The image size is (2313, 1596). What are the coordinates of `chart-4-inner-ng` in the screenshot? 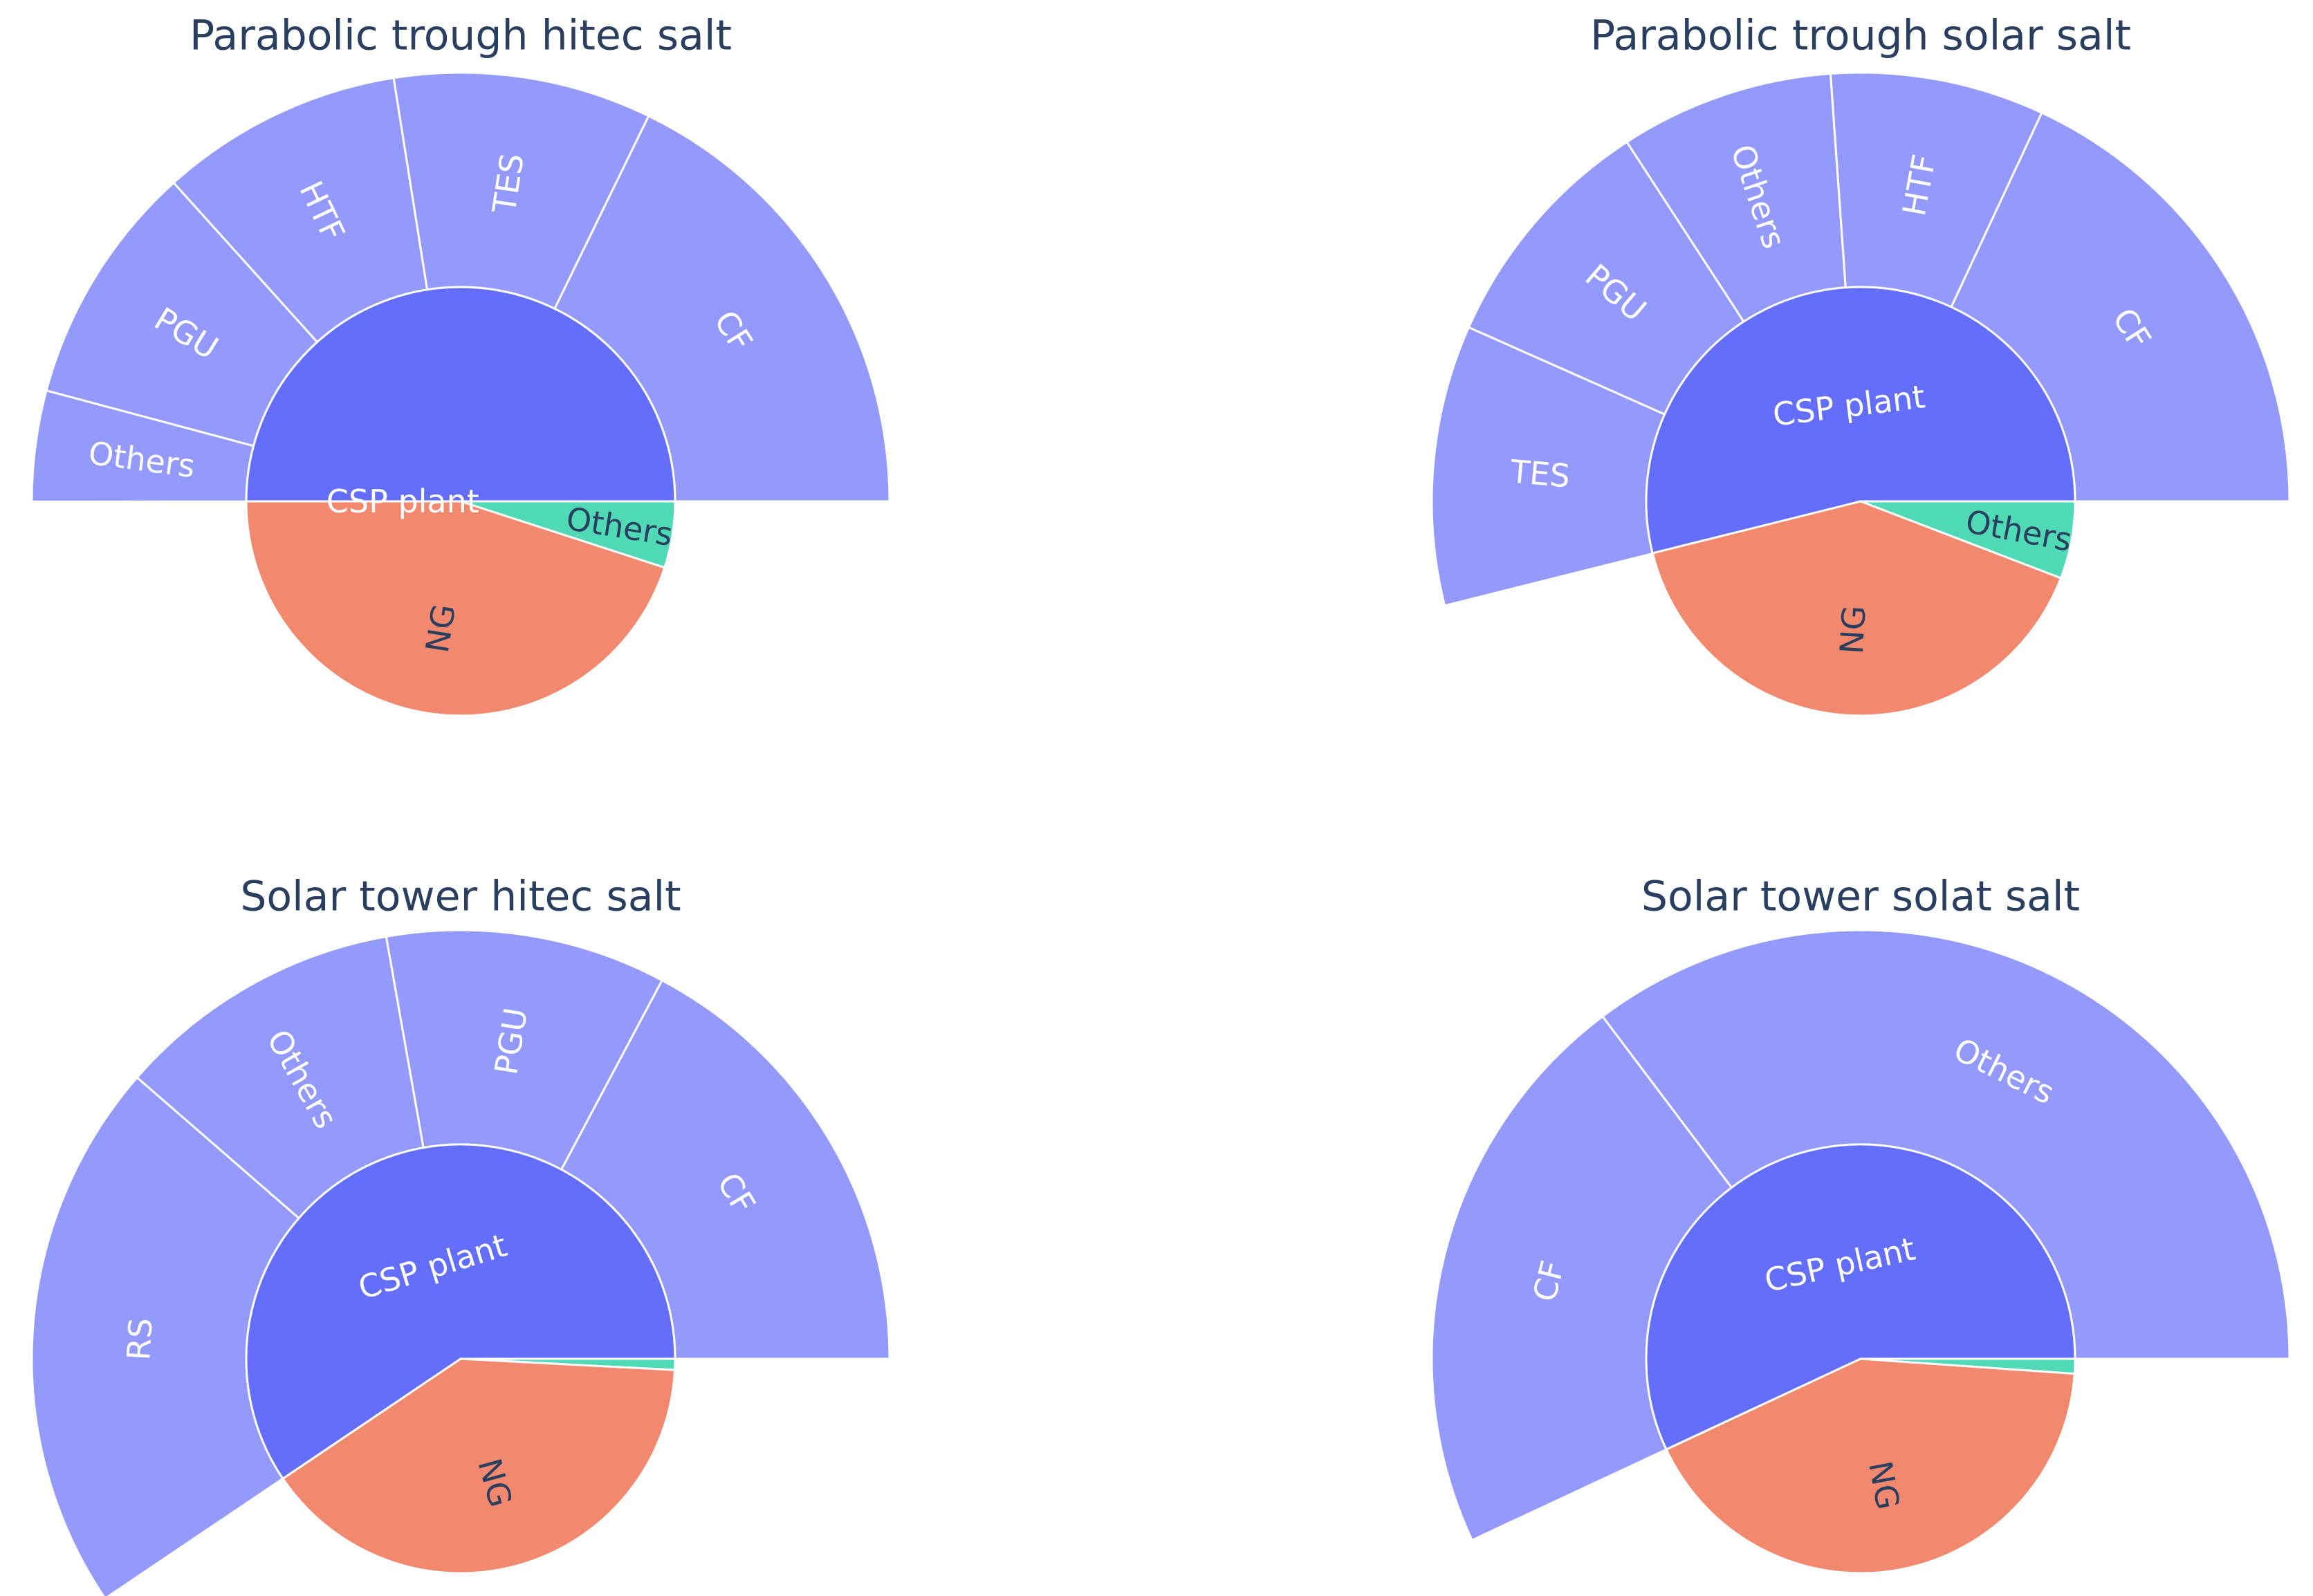 It's located at (1870, 1466).